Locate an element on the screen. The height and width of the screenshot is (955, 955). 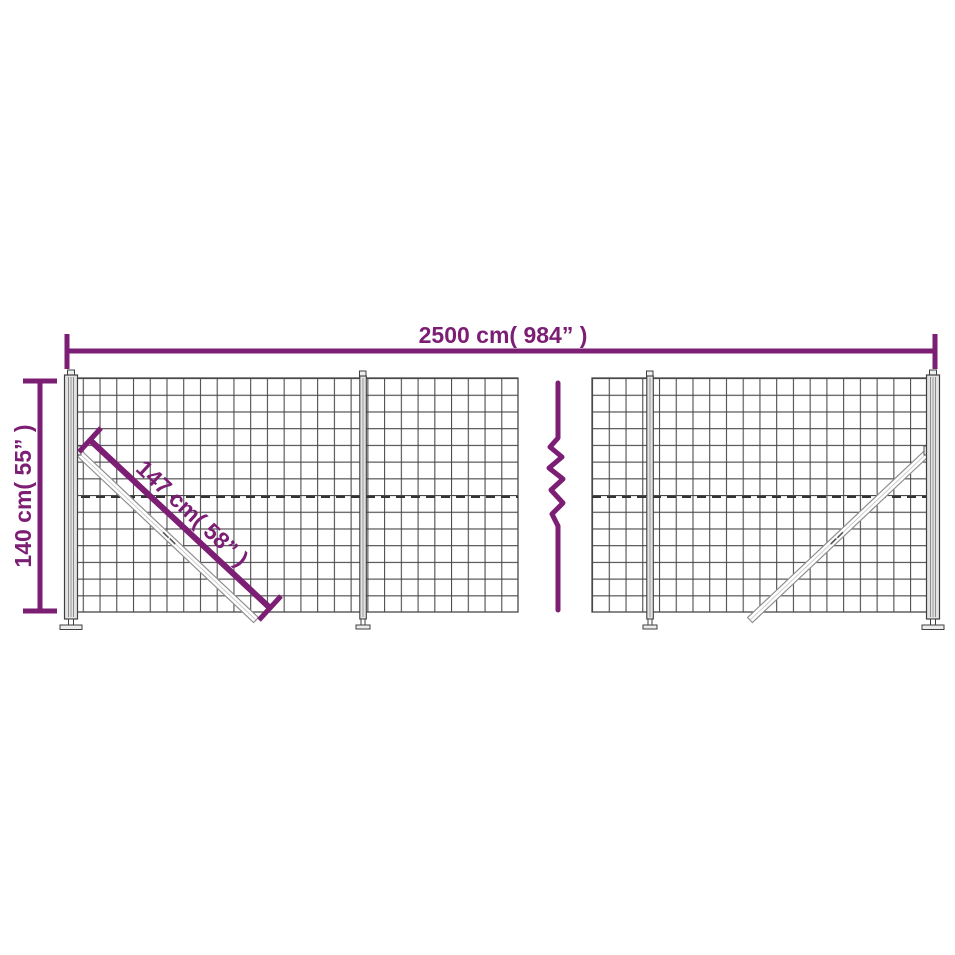
strut-clamp-left is located at coordinates (166, 535).